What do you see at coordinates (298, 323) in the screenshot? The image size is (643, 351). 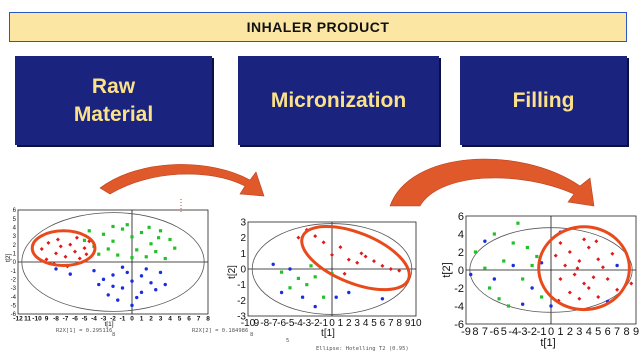 I see `x-tick-label: -4` at bounding box center [298, 323].